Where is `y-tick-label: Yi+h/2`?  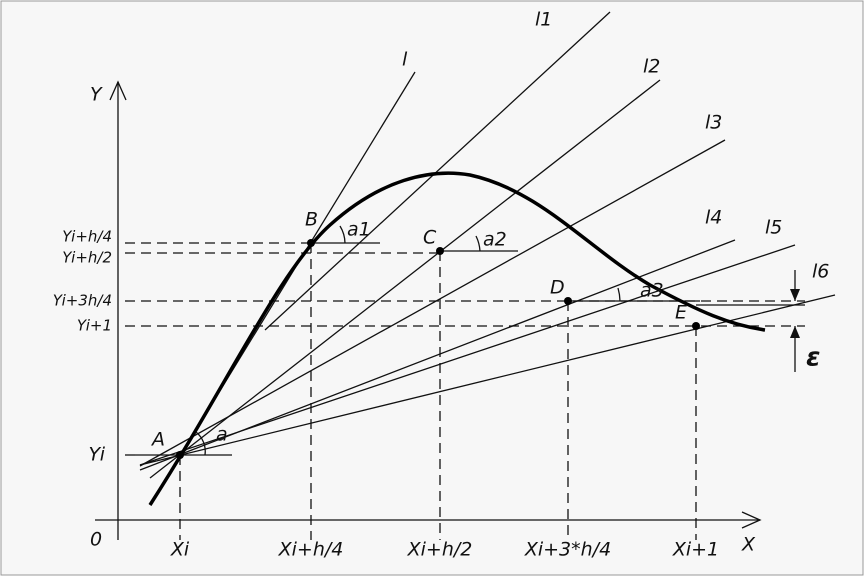
y-tick-label: Yi+h/2 is located at coordinates (87, 258).